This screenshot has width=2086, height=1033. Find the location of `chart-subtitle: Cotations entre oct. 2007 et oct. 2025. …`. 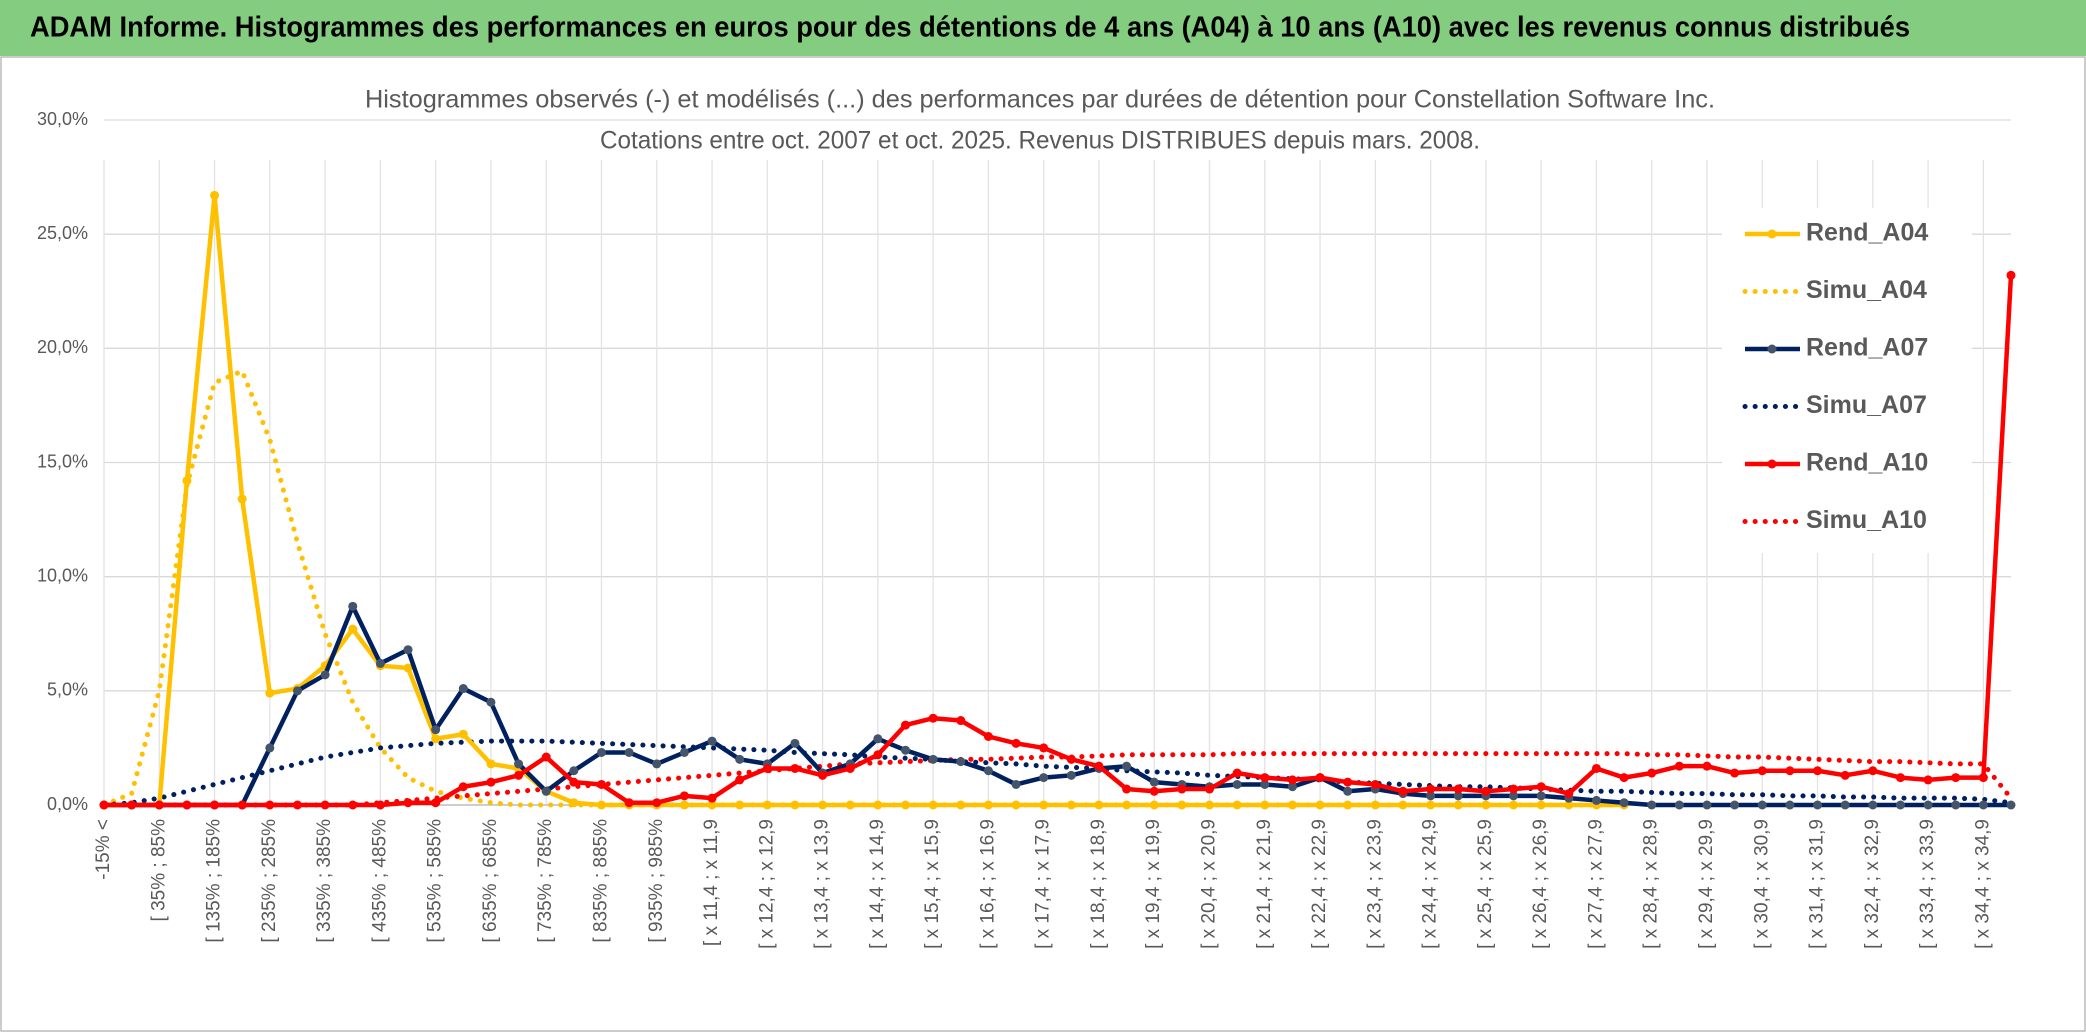

chart-subtitle: Cotations entre oct. 2007 et oct. 2025. … is located at coordinates (1040, 141).